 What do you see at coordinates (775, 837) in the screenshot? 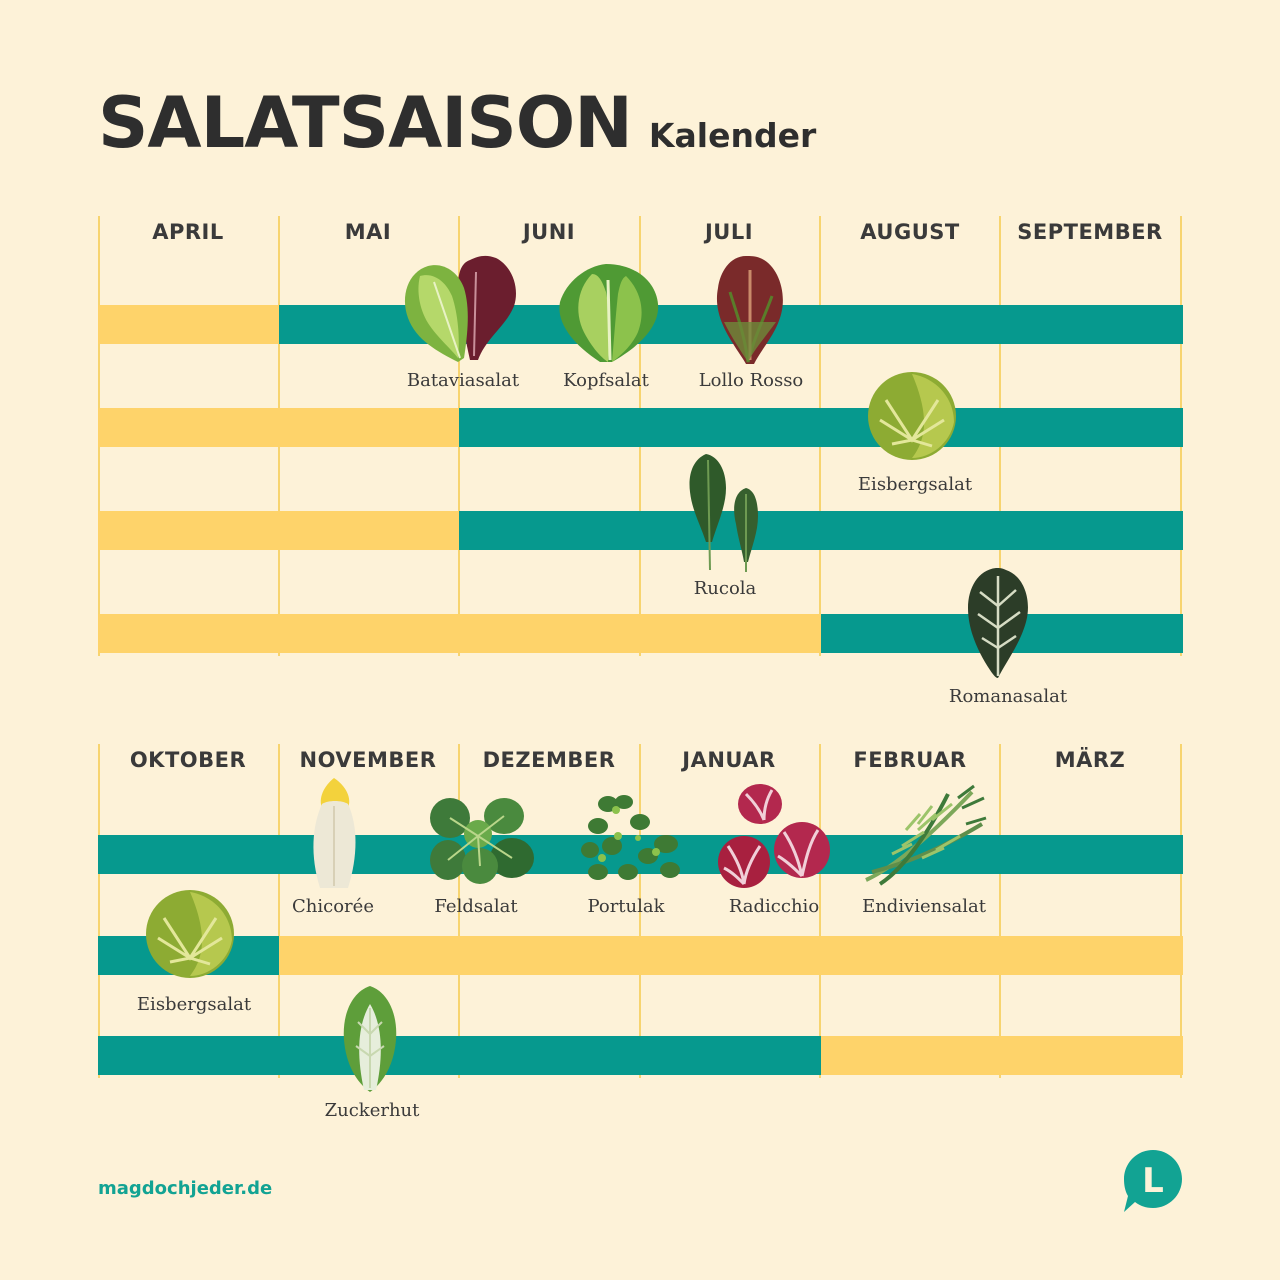
I see `radicchio-icon` at bounding box center [775, 837].